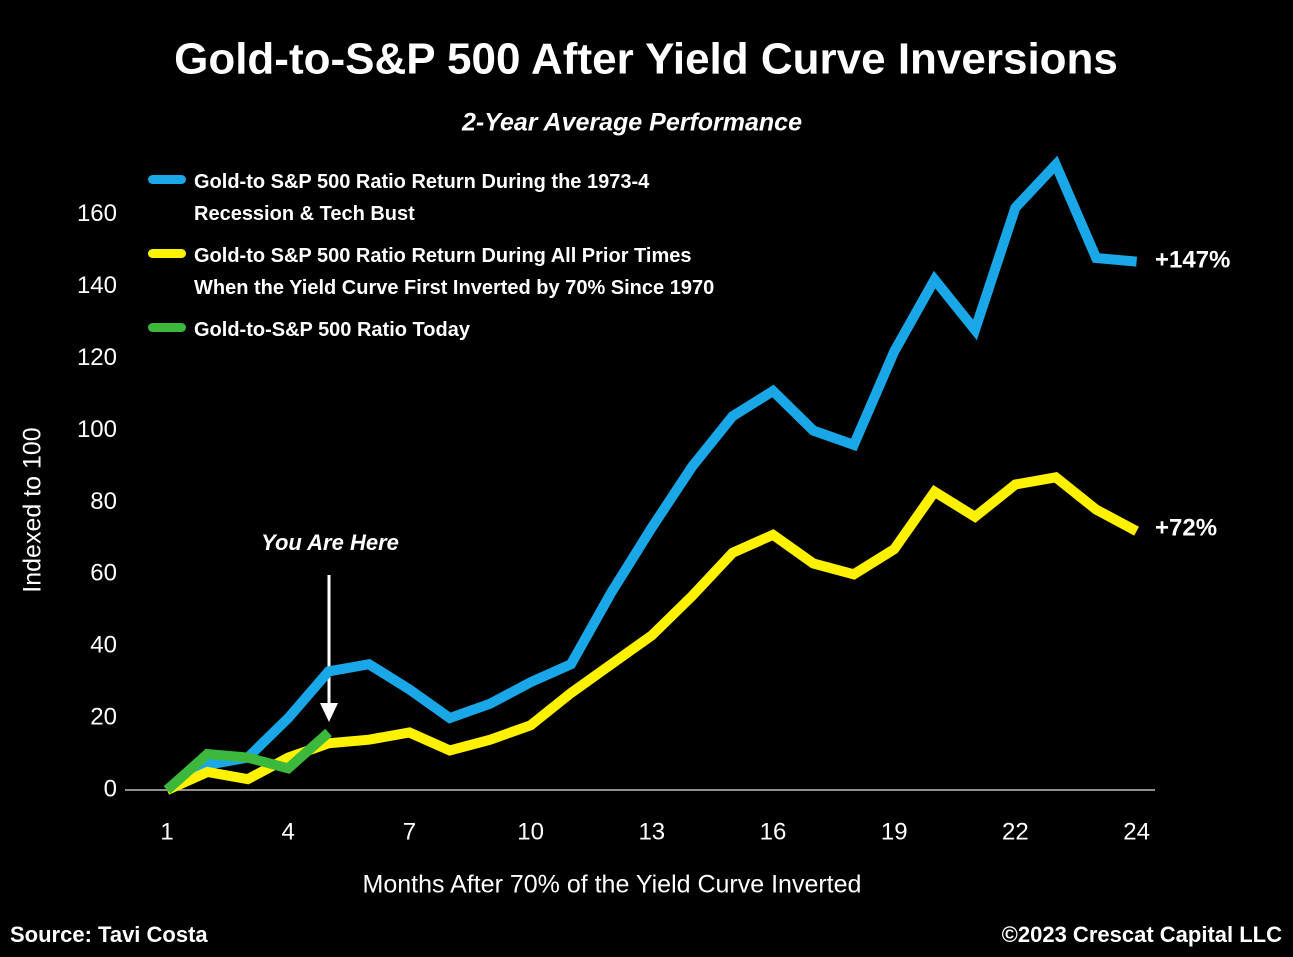 The image size is (1293, 957). Describe the element at coordinates (103, 716) in the screenshot. I see `y-tick-label: 20` at that location.